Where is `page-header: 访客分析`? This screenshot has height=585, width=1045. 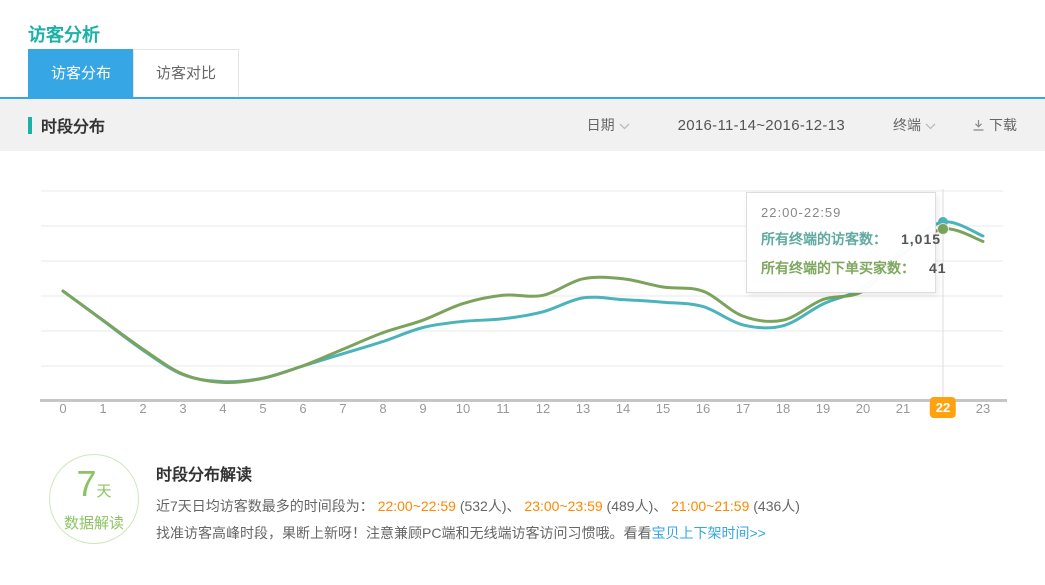
page-header: 访客分析 is located at coordinates (522, 24).